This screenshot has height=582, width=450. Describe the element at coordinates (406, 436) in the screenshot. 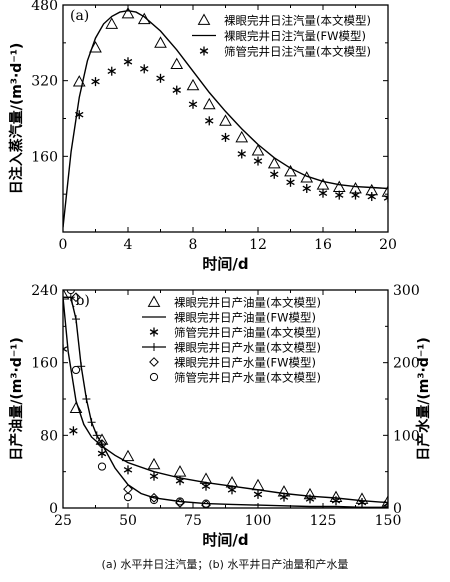

I see `y-right-tick-label: 100` at that location.